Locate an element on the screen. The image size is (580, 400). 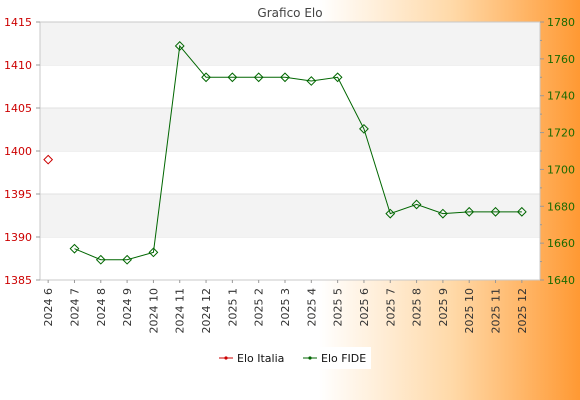
y-left-tick-label: 1385 is located at coordinates (18, 280).